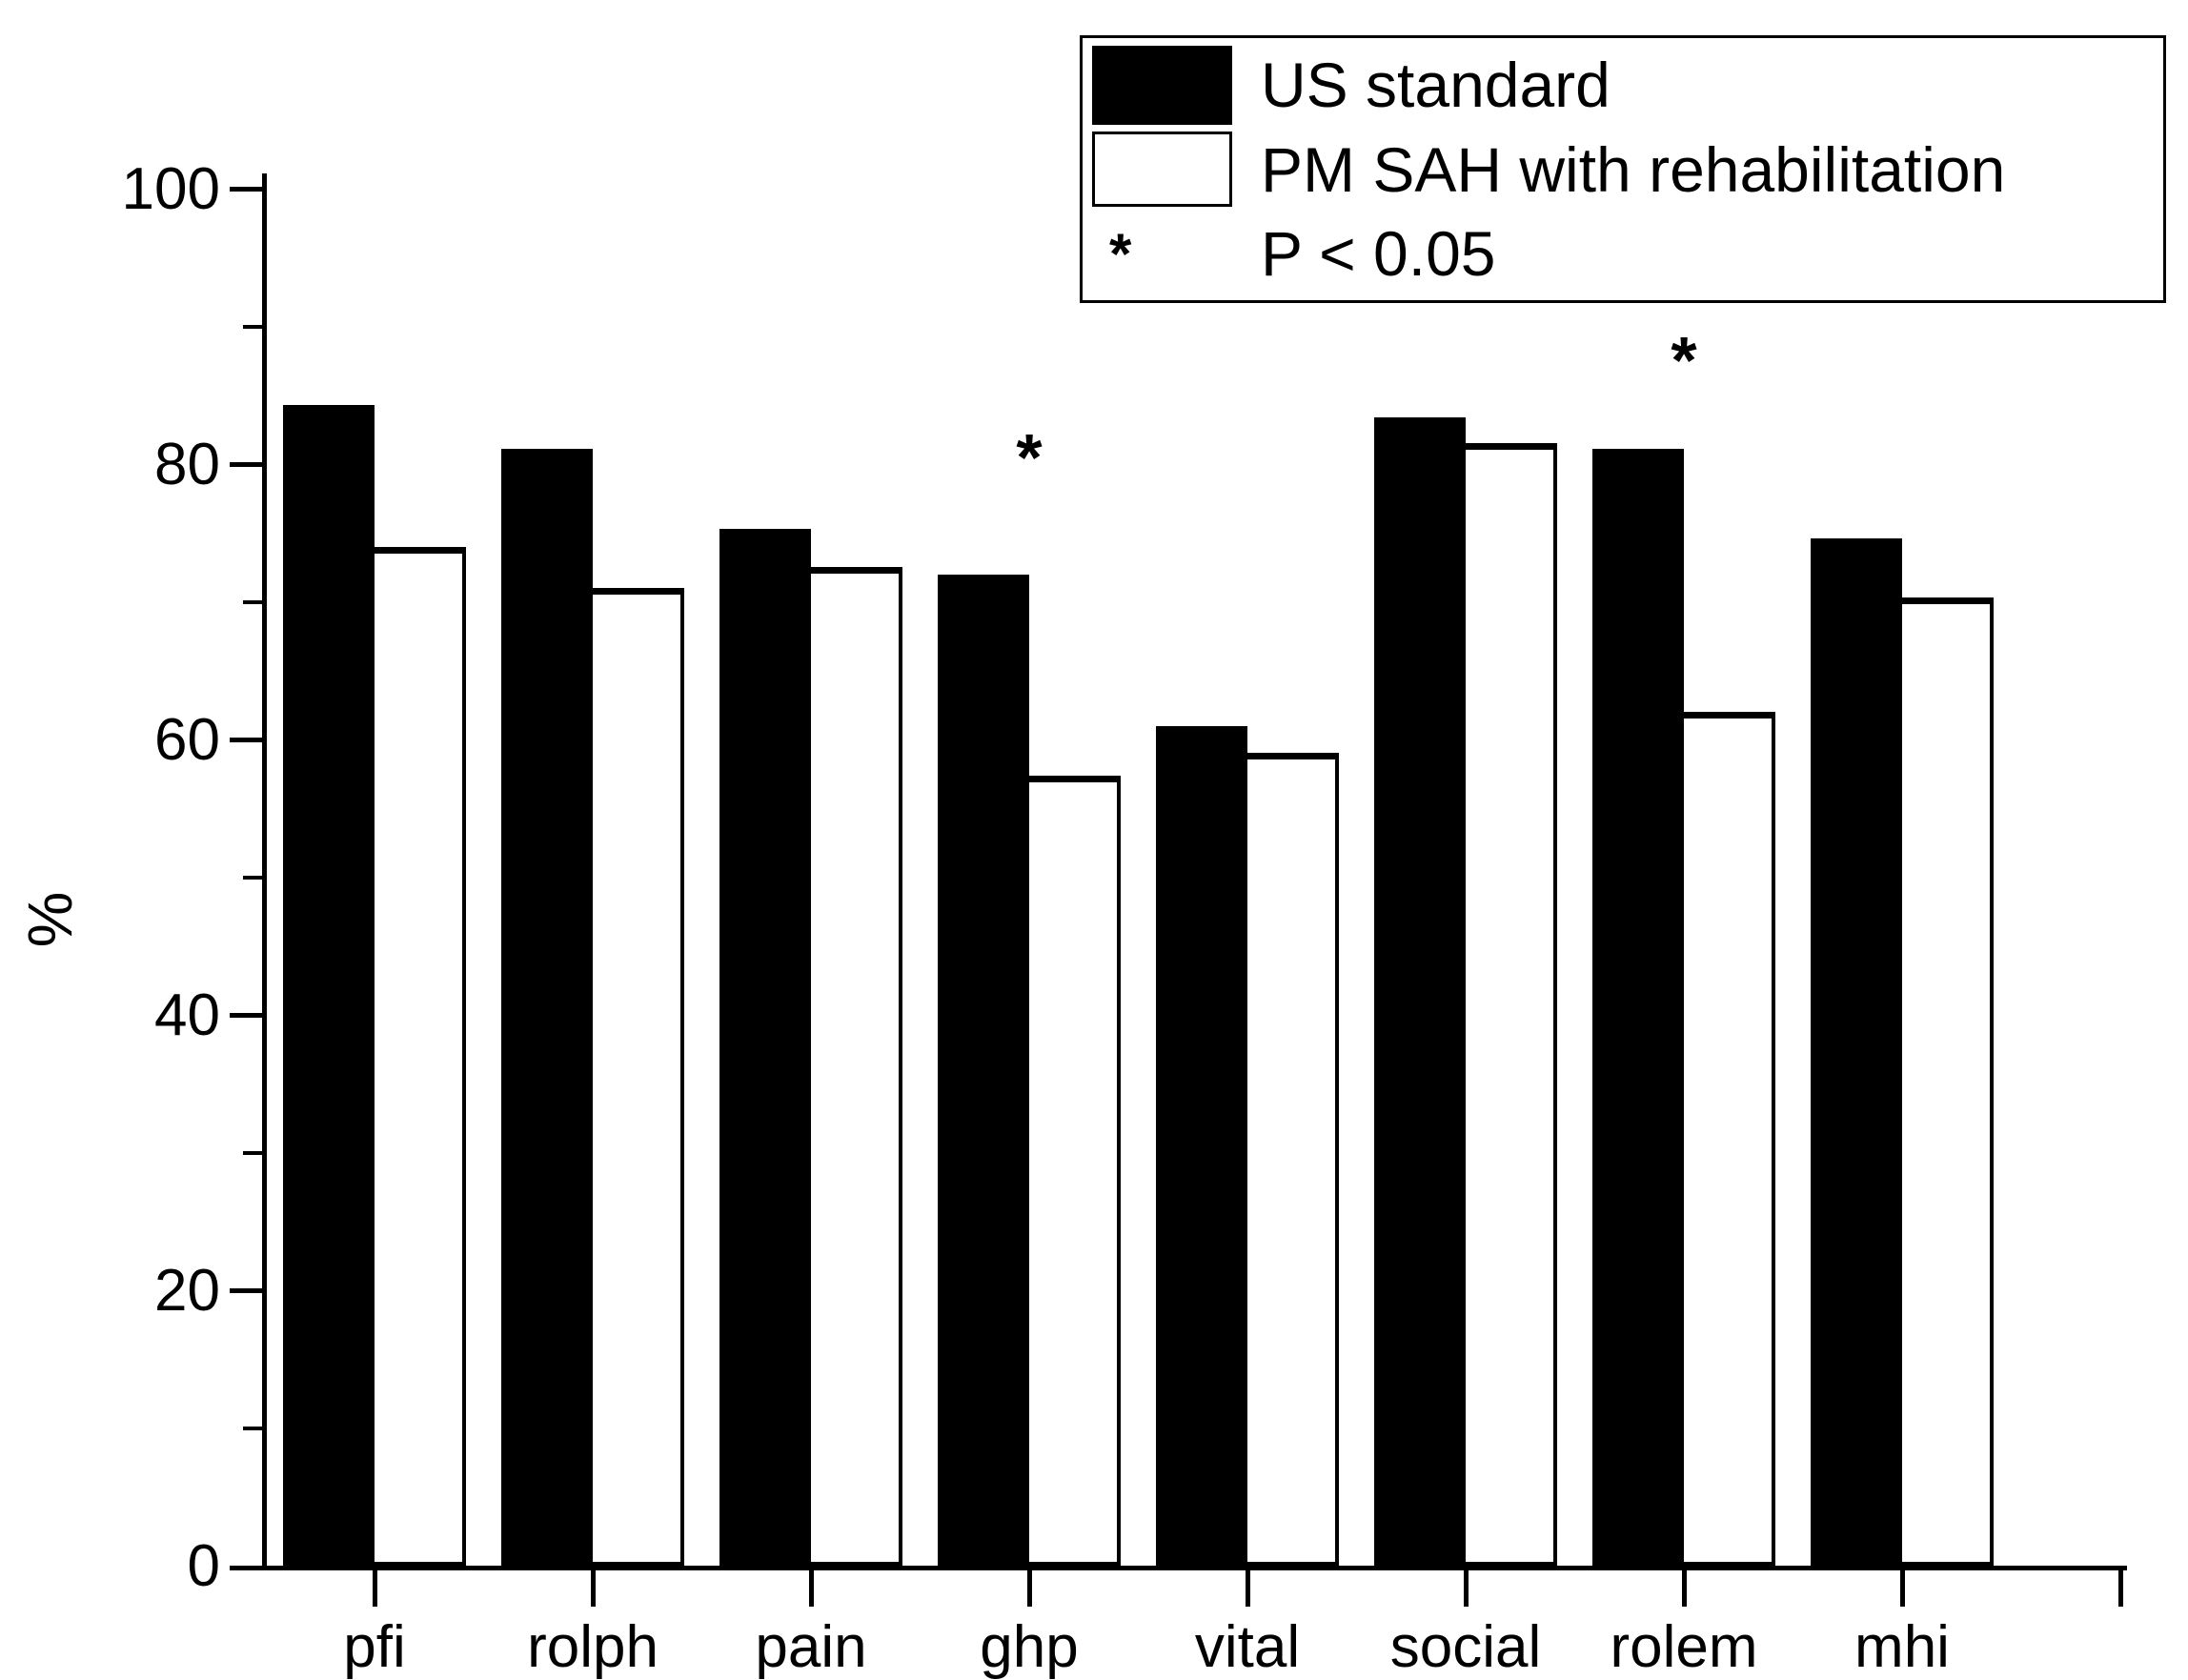  What do you see at coordinates (1073, 1170) in the screenshot?
I see `bar-ghp-pm-sah` at bounding box center [1073, 1170].